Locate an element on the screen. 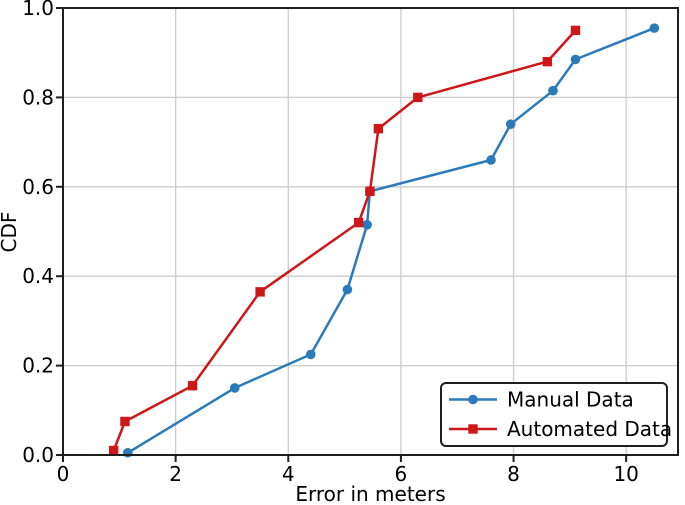  y-tick-label: 0.6 is located at coordinates (38, 187).